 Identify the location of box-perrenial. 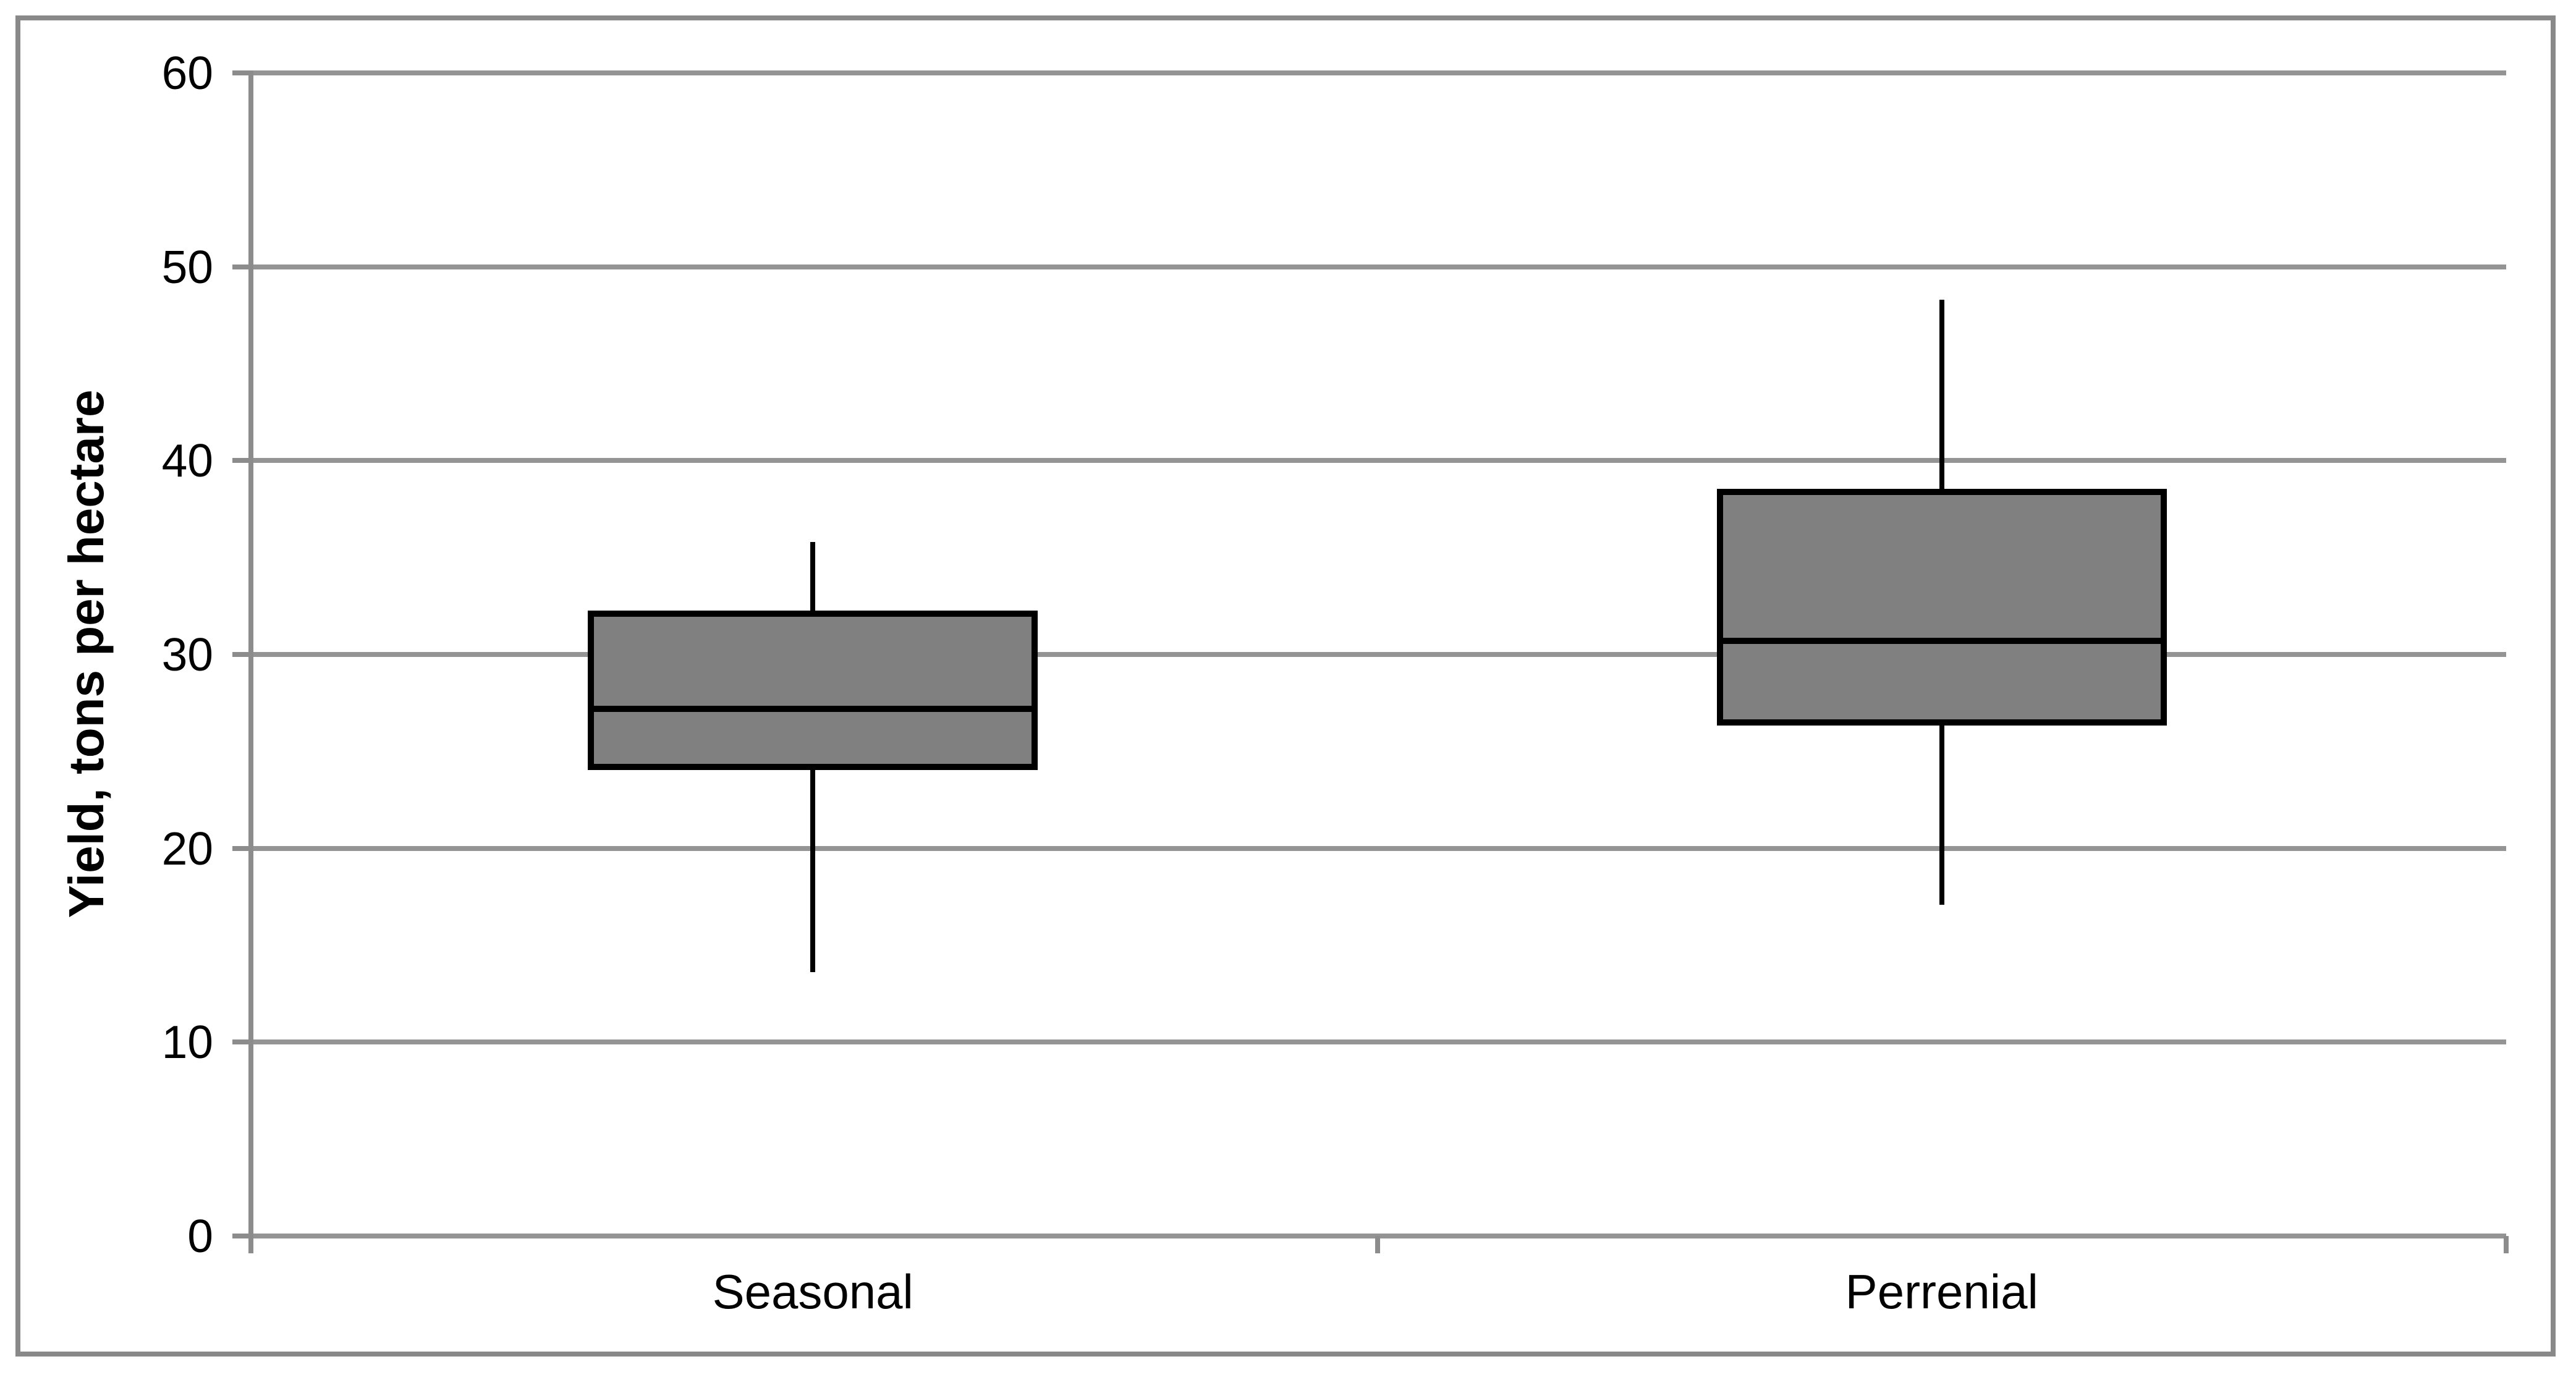
(1941, 607).